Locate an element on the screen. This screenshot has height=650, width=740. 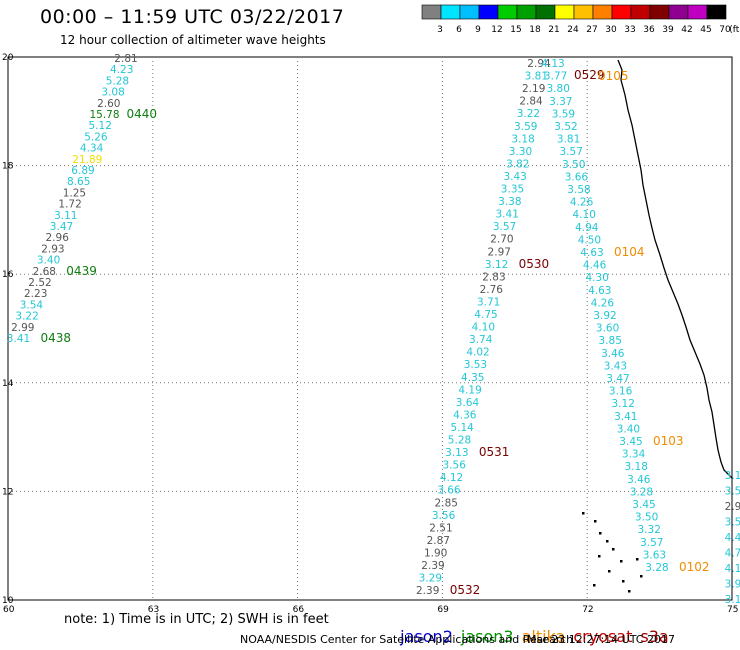
generated-timestamp: Mar 23 12:27:14 UTC 2017 is located at coordinates (601, 639).